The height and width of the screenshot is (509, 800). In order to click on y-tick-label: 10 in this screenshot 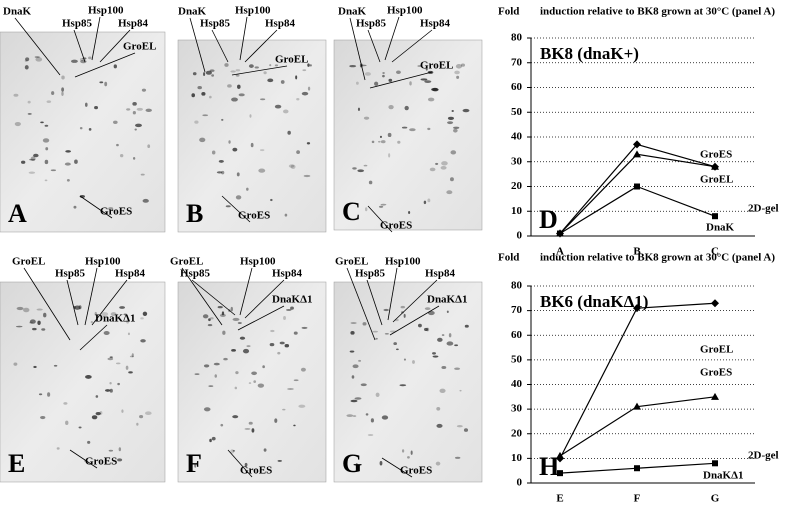, I will do `click(517, 458)`.